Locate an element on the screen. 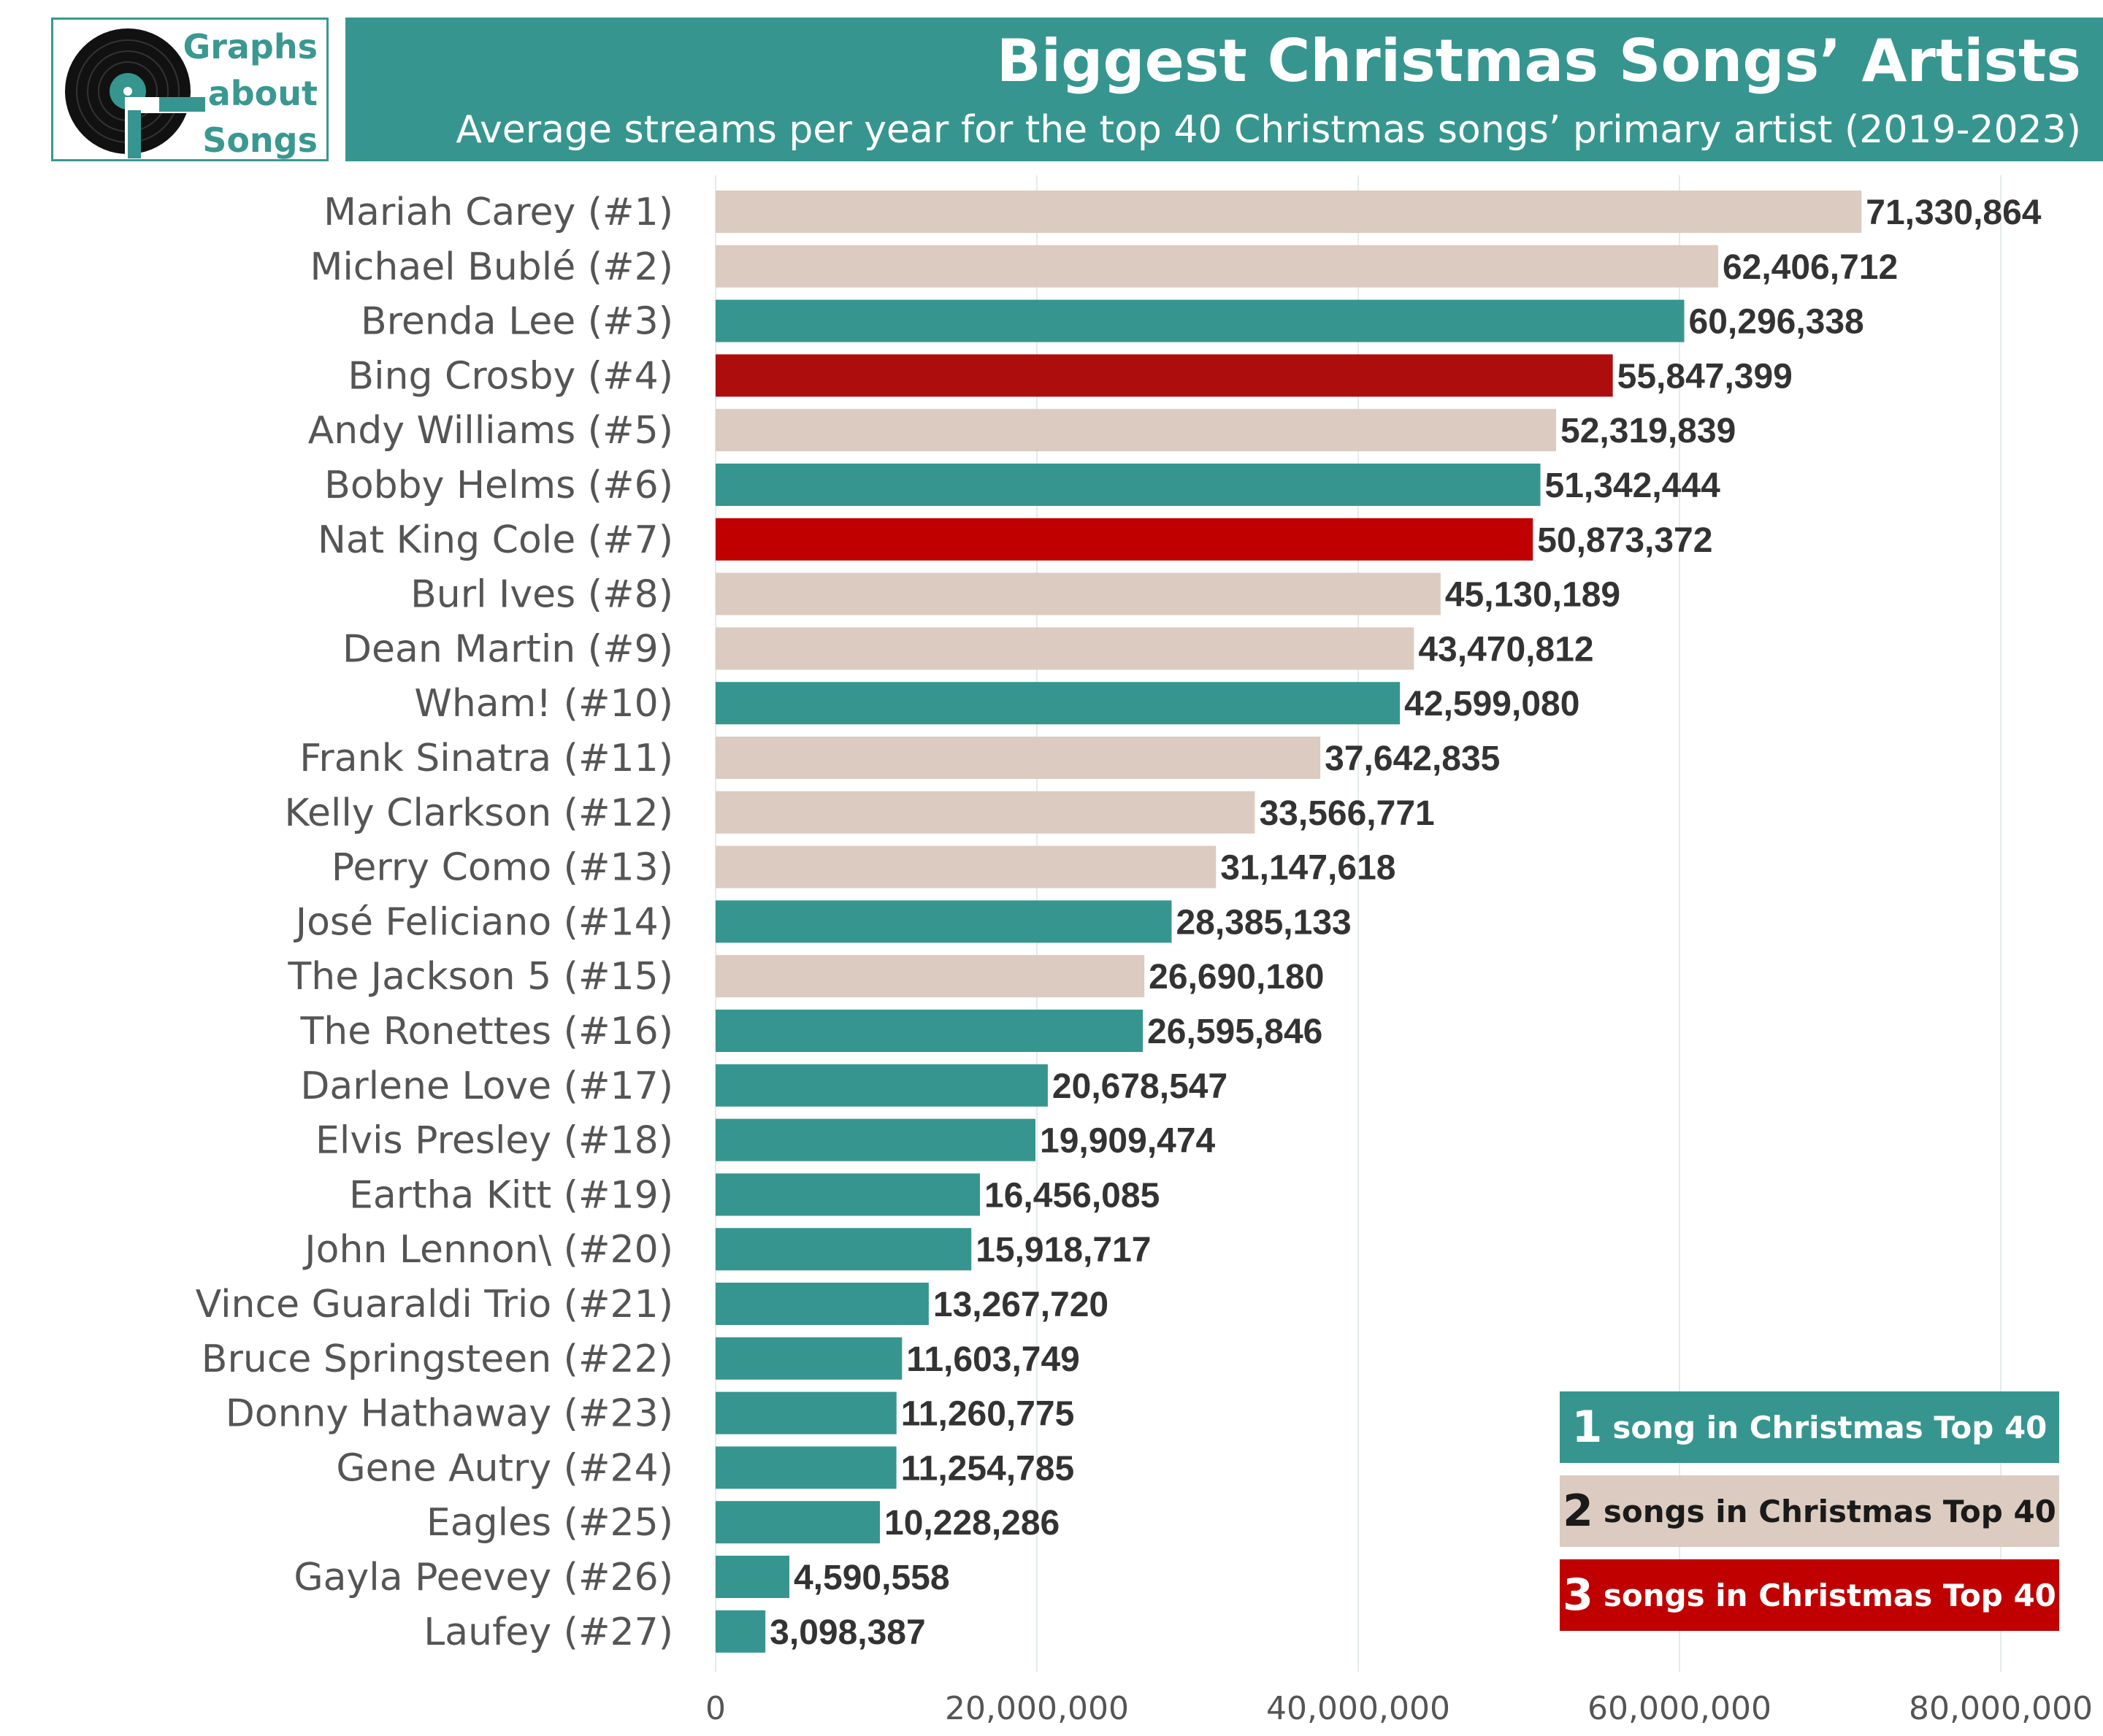 The height and width of the screenshot is (1736, 2103). vinyl-record-icon is located at coordinates (135, 93).